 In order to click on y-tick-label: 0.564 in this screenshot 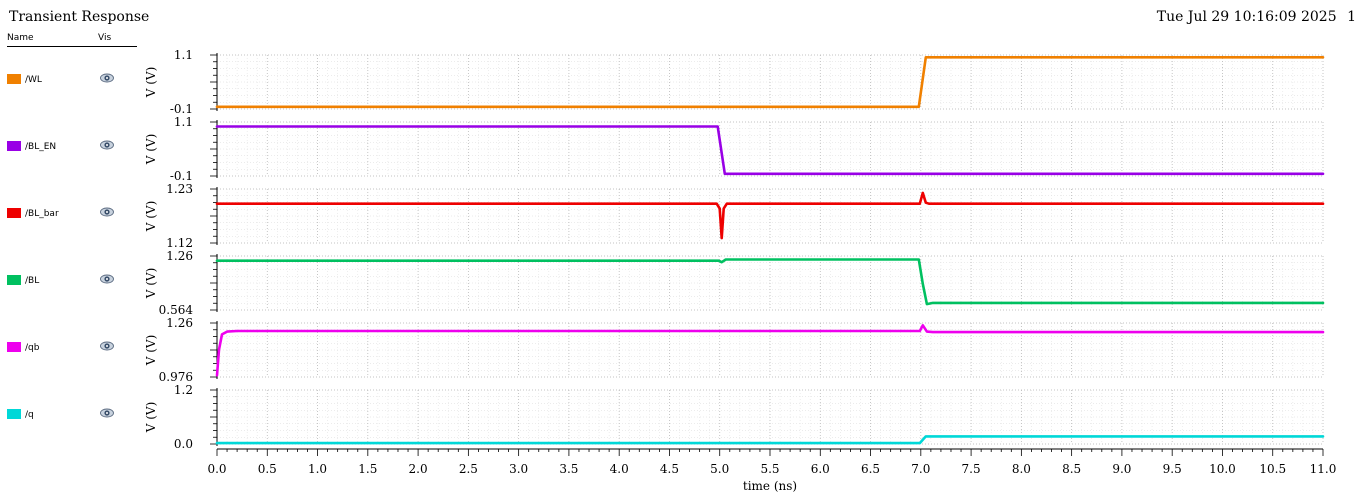, I will do `click(176, 310)`.